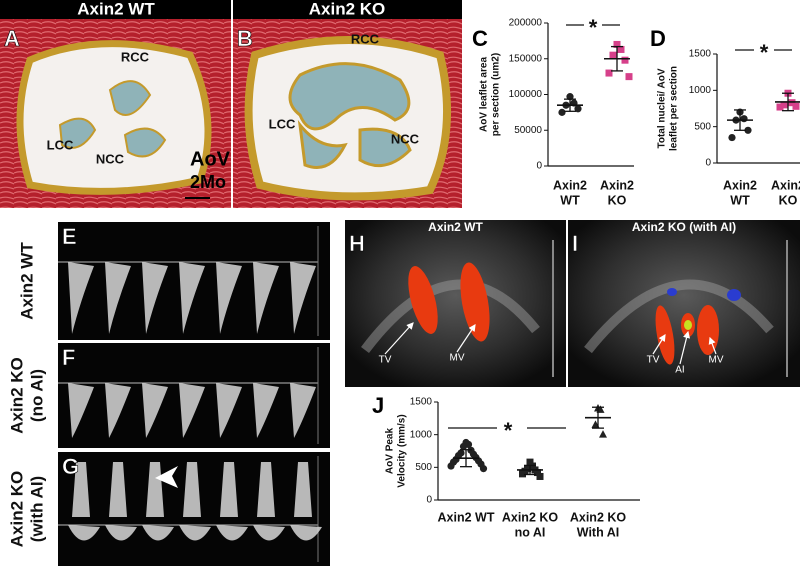 Image resolution: width=800 pixels, height=567 pixels. Describe the element at coordinates (653, 360) in the screenshot. I see `structure-label: TV` at that location.